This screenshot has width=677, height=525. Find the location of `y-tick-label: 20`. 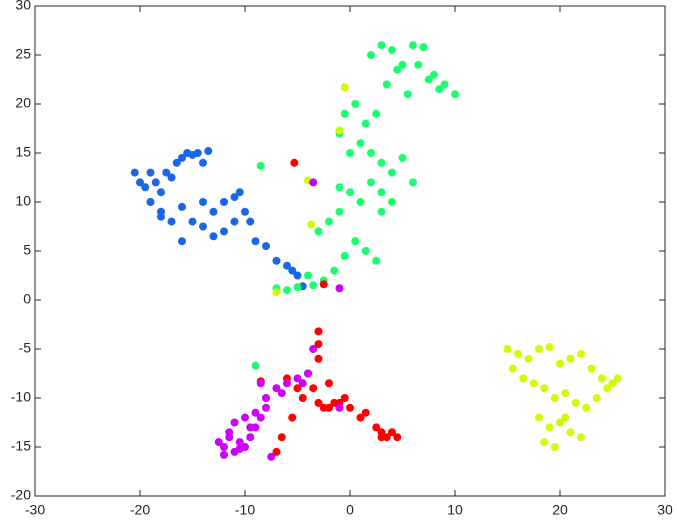

y-tick-label: 20 is located at coordinates (23, 103).